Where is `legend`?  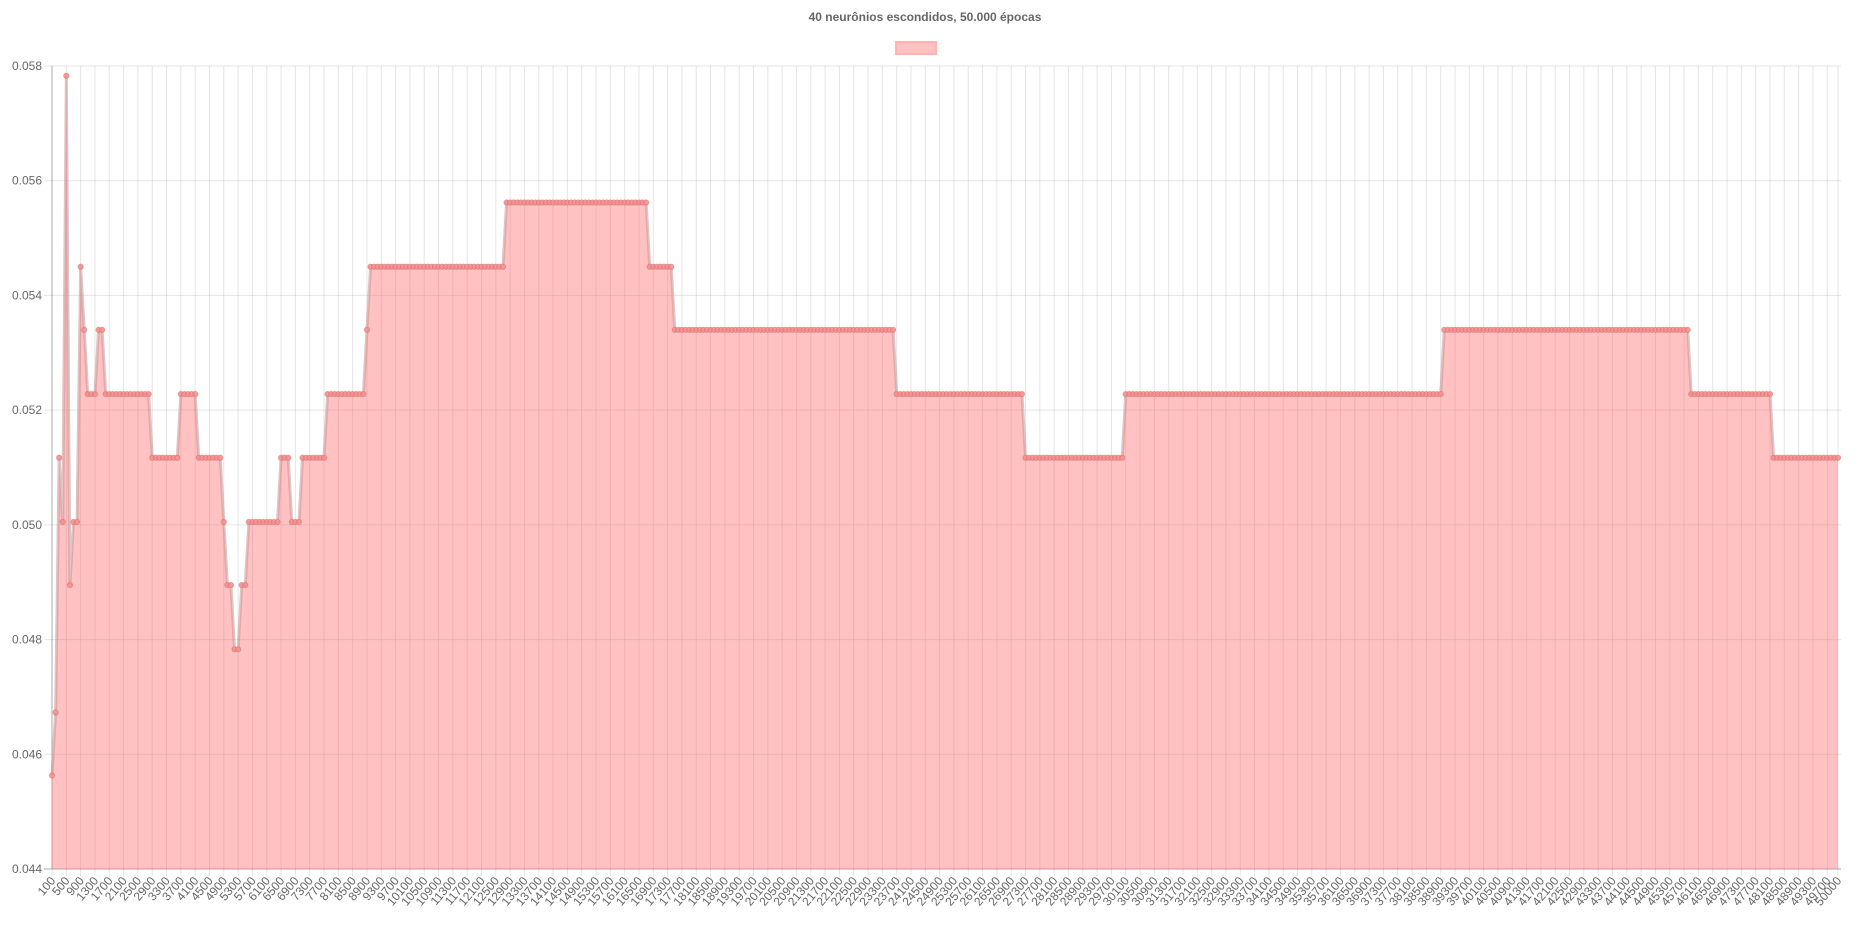 legend is located at coordinates (916, 48).